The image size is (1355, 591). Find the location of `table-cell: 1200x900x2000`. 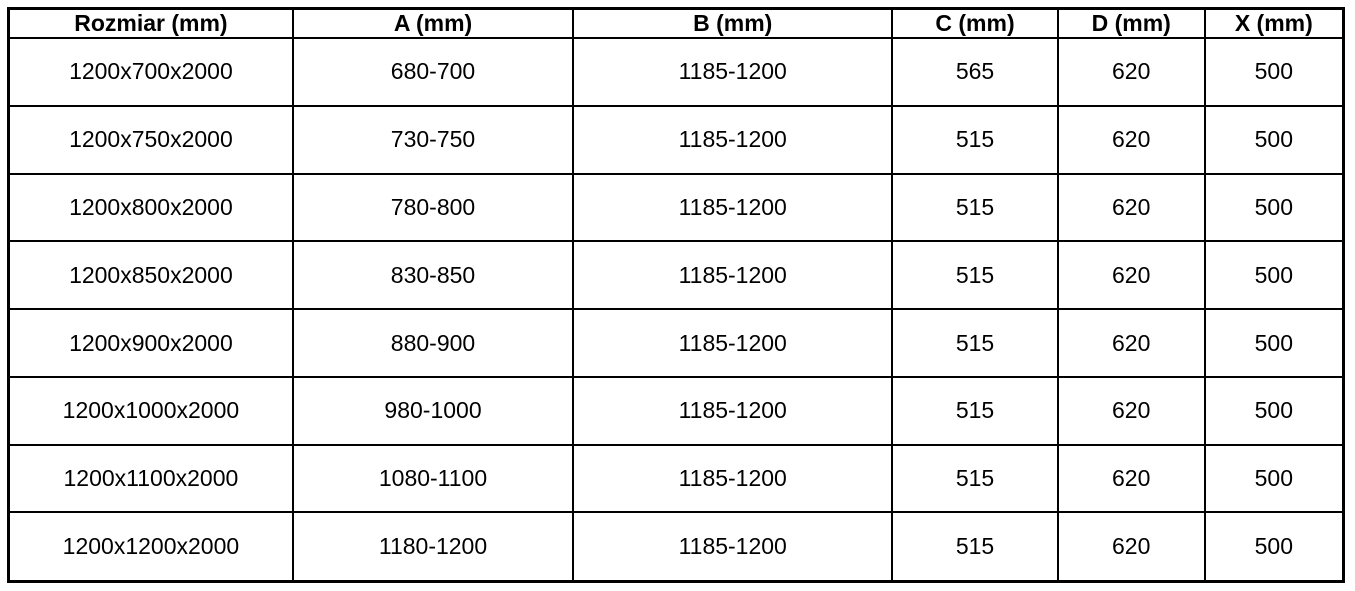

table-cell: 1200x900x2000 is located at coordinates (150, 343).